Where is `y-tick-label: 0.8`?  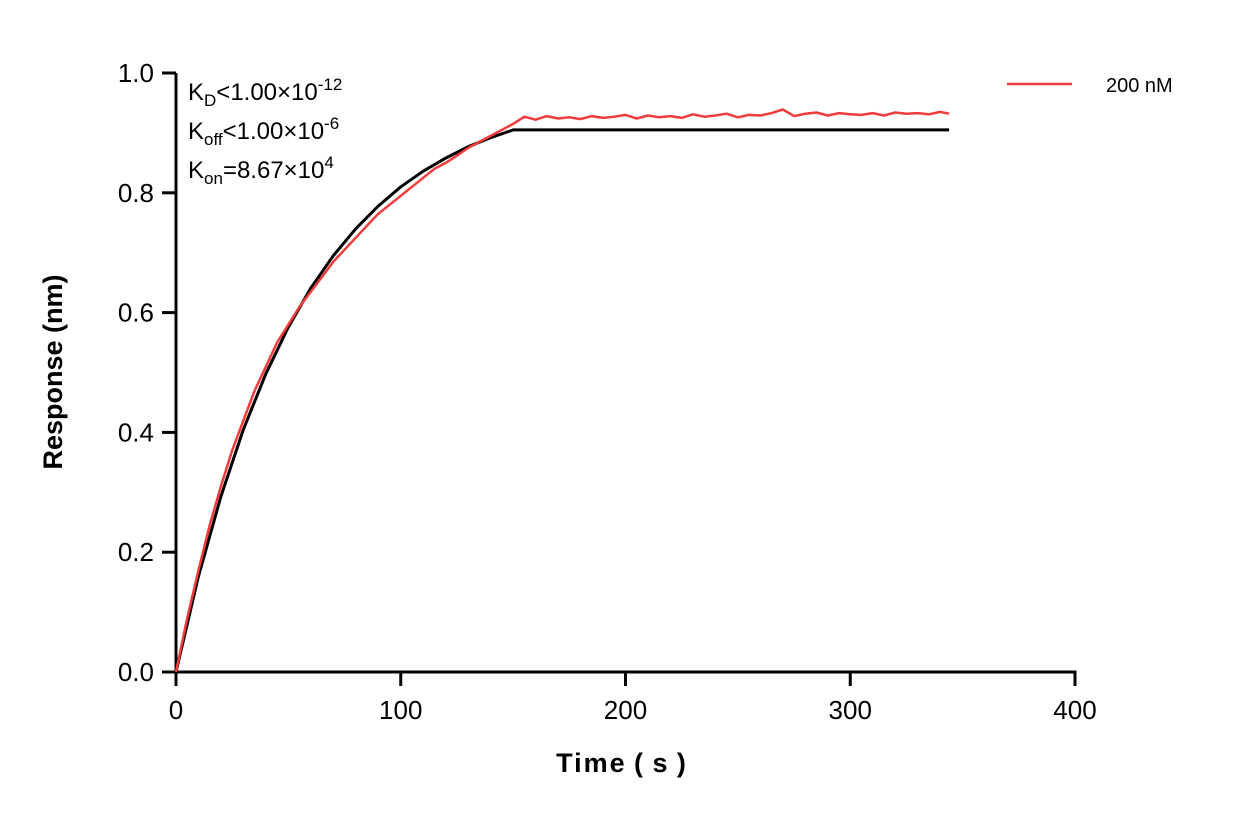
y-tick-label: 0.8 is located at coordinates (136, 193).